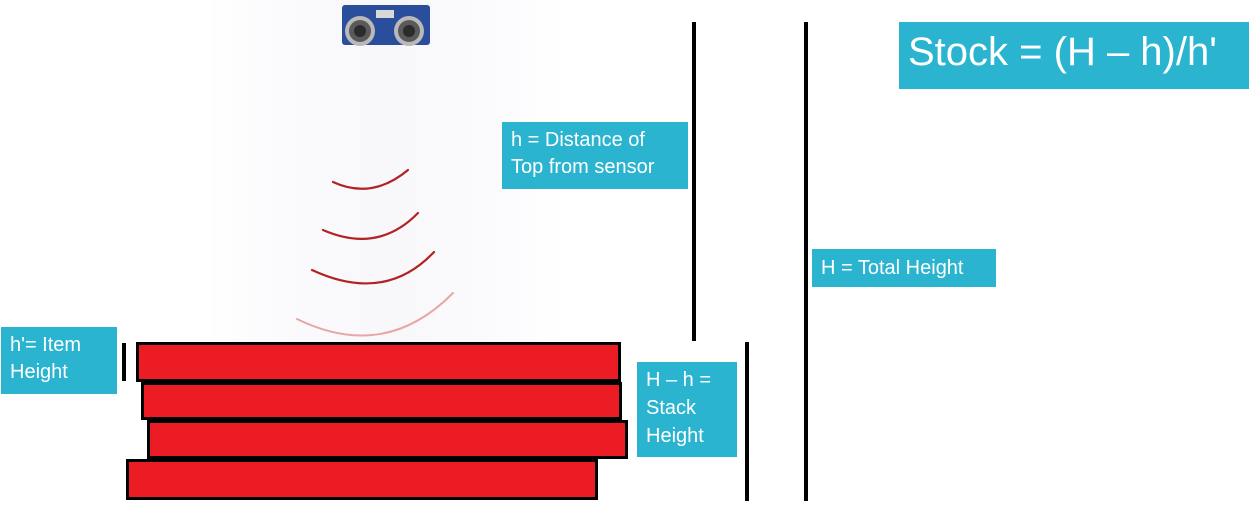 The image size is (1253, 507). I want to click on distance-label: h = Distance of Top from sensor, so click(595, 155).